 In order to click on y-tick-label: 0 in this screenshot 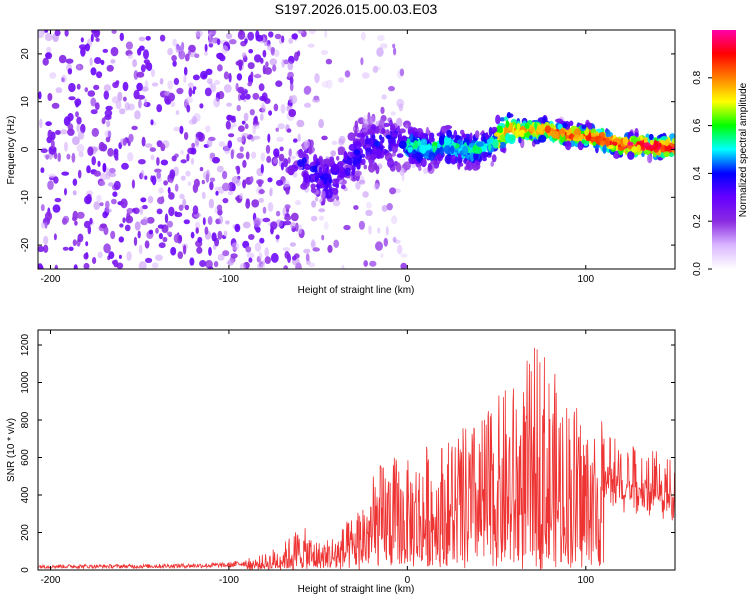, I will do `click(25, 149)`.